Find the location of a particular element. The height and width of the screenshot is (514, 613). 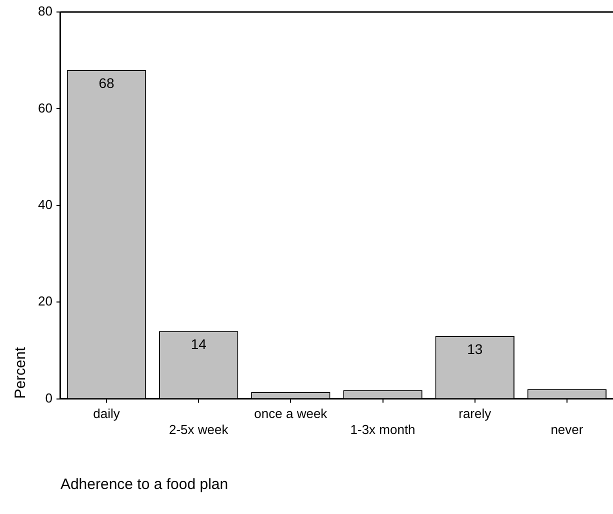

x-tick-label: rarely is located at coordinates (475, 414).